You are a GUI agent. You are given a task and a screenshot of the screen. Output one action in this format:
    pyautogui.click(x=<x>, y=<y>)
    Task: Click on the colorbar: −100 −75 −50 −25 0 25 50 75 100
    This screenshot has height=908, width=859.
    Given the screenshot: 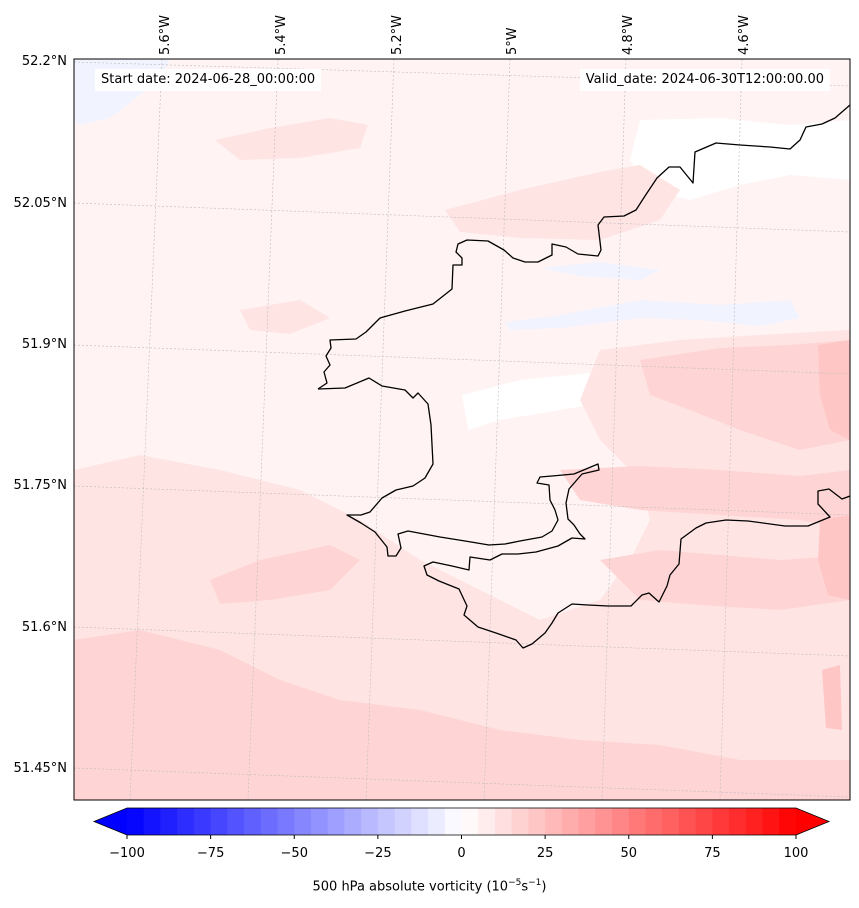 What is the action you would take?
    pyautogui.click(x=461, y=834)
    